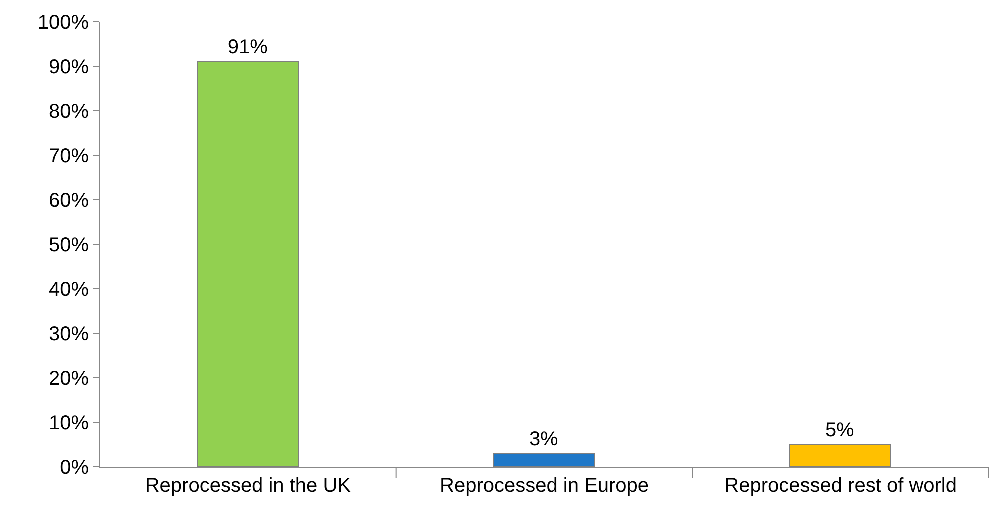 The image size is (993, 519). Describe the element at coordinates (545, 486) in the screenshot. I see `x-tick-label: Reprocessed in Europe` at that location.